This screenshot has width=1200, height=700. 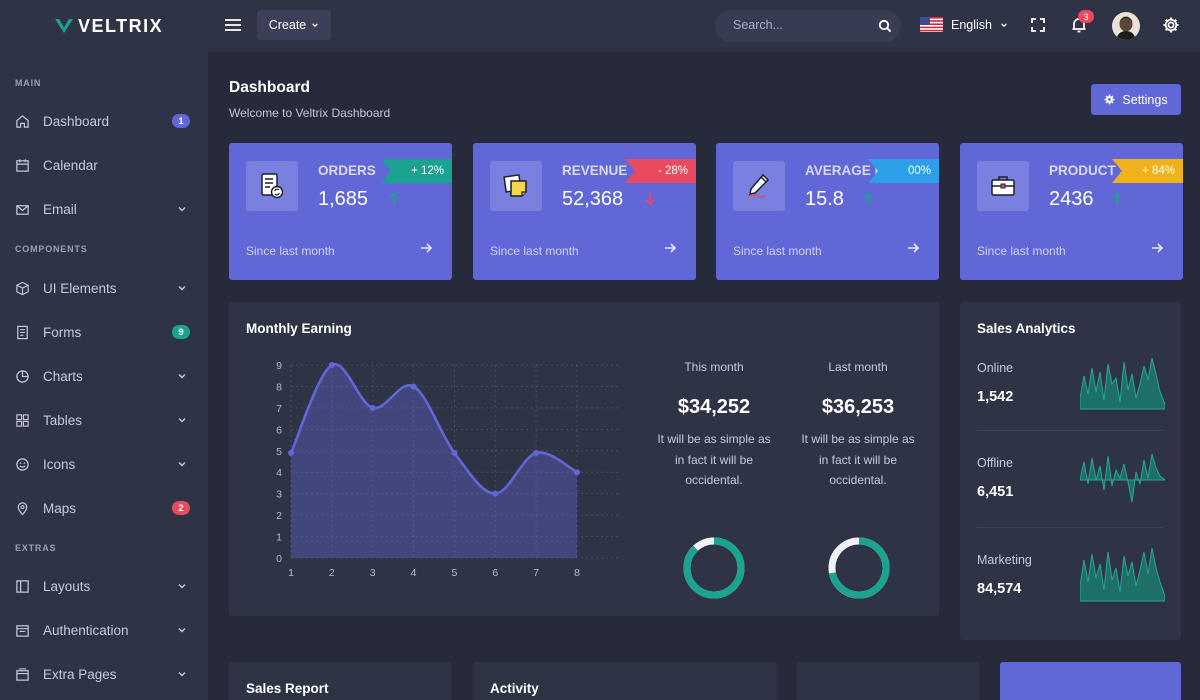 What do you see at coordinates (340, 211) in the screenshot?
I see `stat-card-orders: ORDERS 1,685 + 12% Since last month` at bounding box center [340, 211].